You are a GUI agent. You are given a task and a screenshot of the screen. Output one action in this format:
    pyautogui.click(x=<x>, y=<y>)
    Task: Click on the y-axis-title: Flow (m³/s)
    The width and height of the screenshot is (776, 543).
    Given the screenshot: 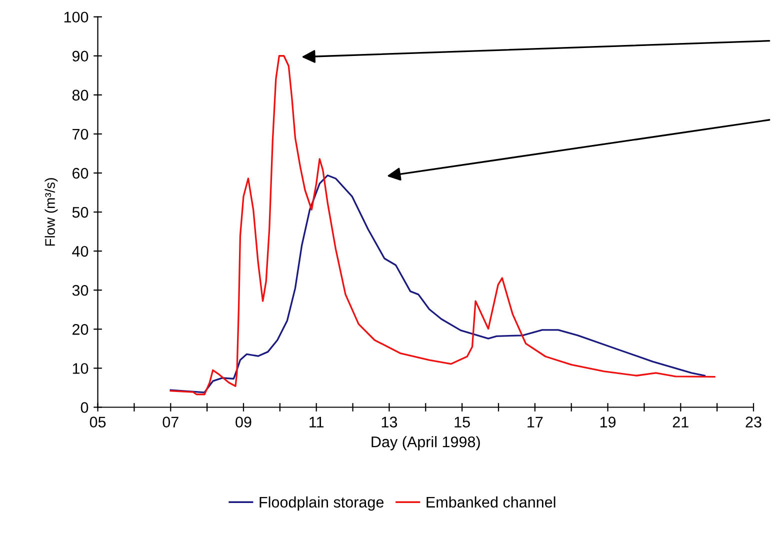 What is the action you would take?
    pyautogui.click(x=51, y=212)
    